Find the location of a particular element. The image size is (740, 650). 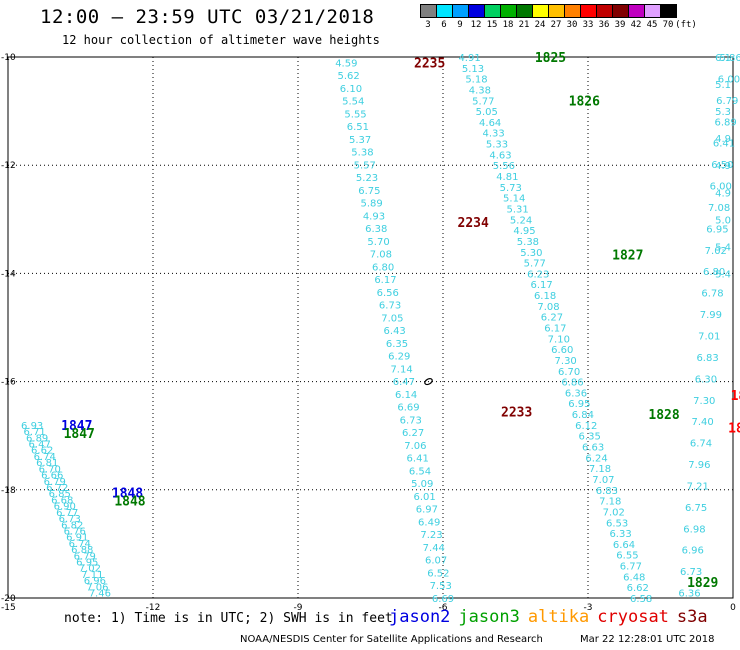

satellite-cryosat: cryosat is located at coordinates (633, 617).